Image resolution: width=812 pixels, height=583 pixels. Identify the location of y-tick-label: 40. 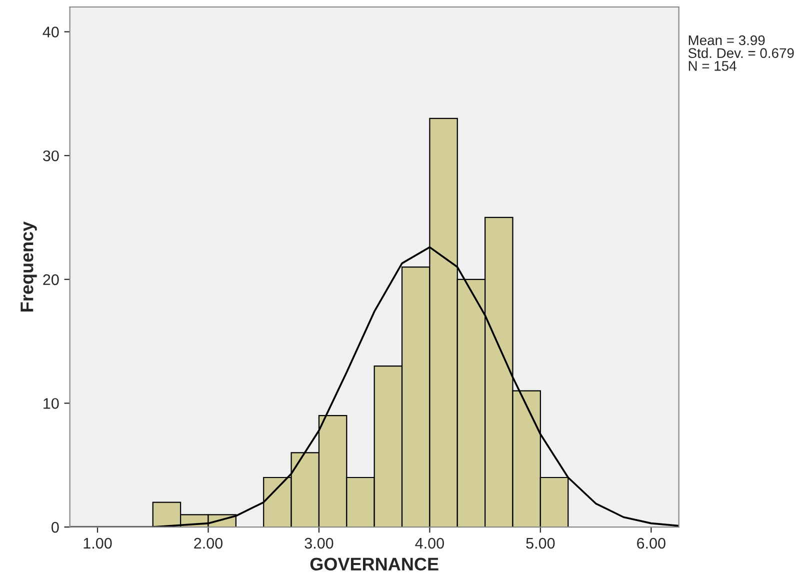
(50, 32).